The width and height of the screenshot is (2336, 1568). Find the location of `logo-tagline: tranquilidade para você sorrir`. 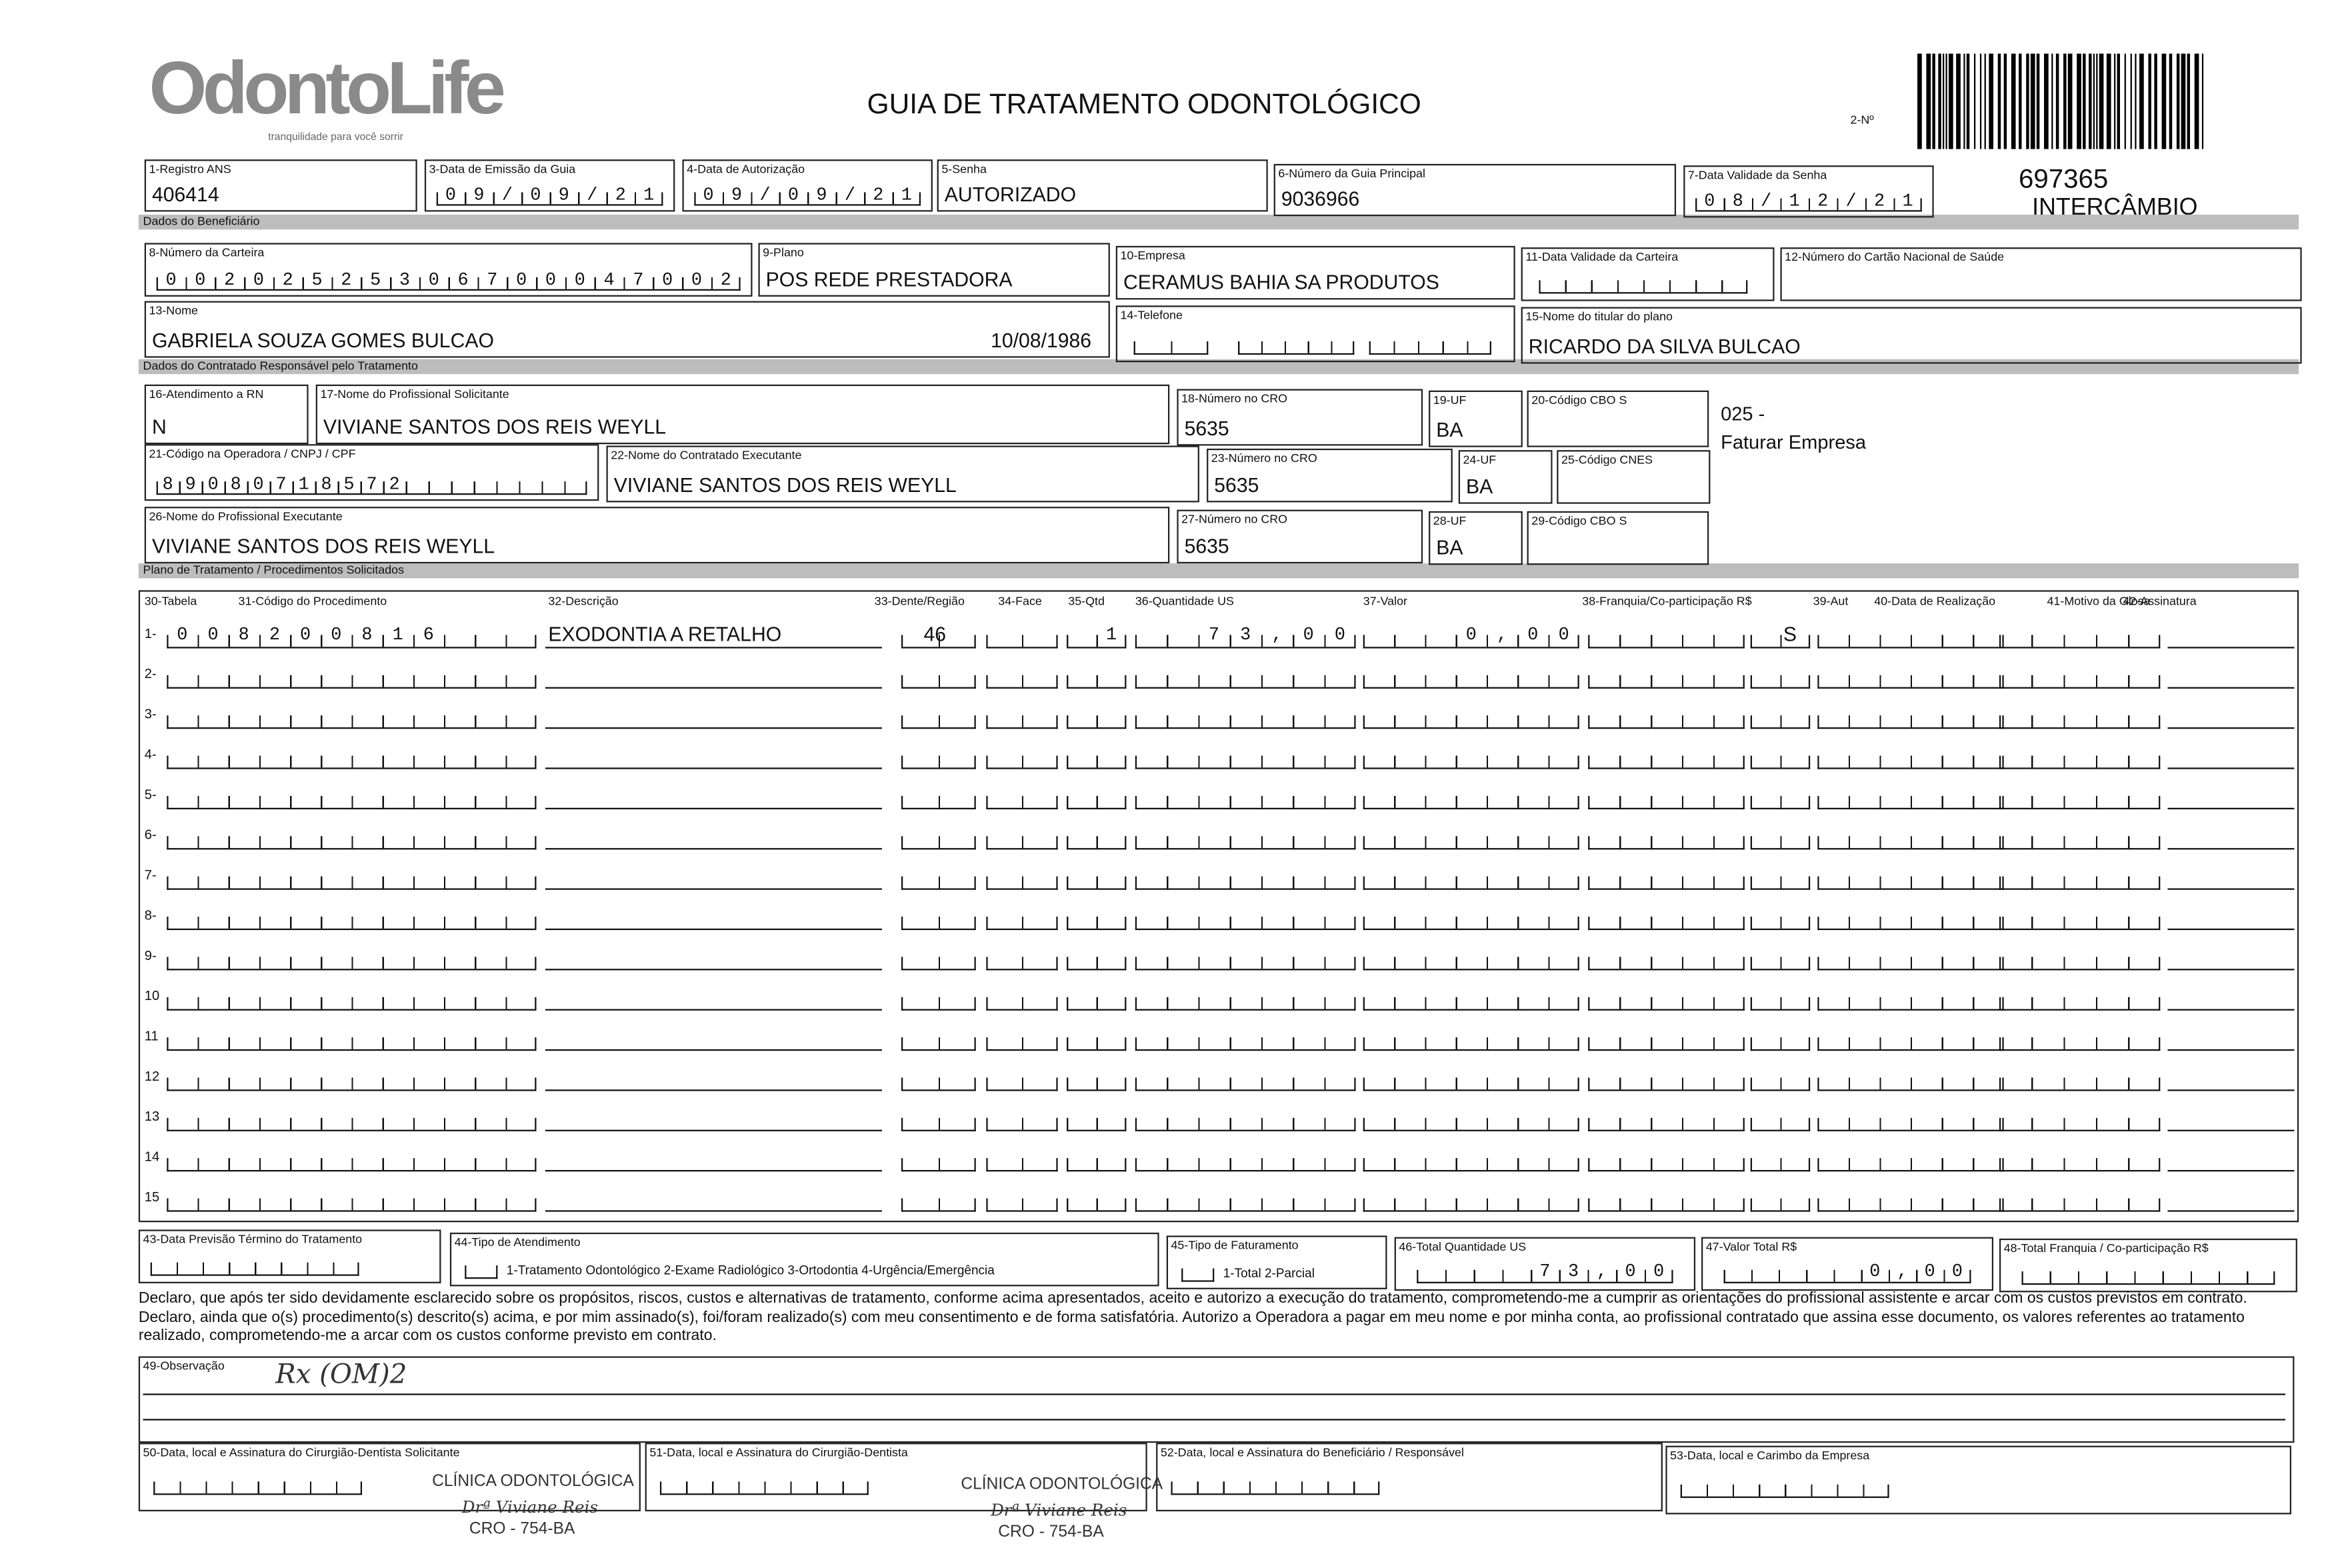

logo-tagline: tranquilidade para você sorrir is located at coordinates (335, 137).